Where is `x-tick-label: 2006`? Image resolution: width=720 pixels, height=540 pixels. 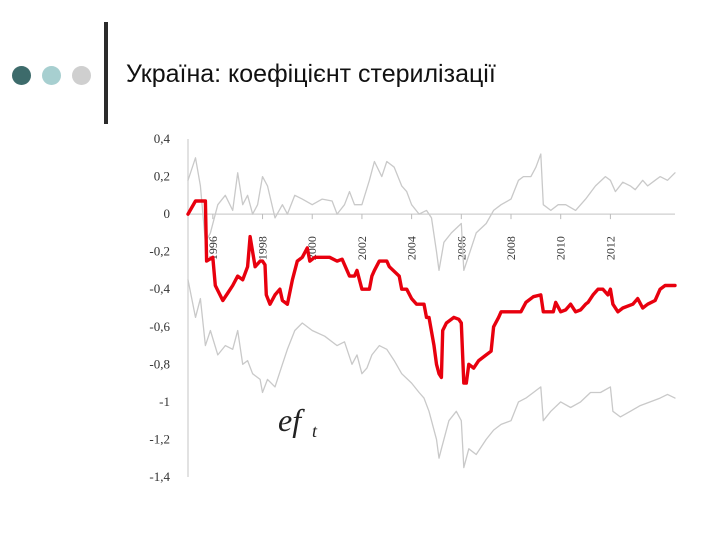 x-tick-label: 2006 is located at coordinates (461, 248).